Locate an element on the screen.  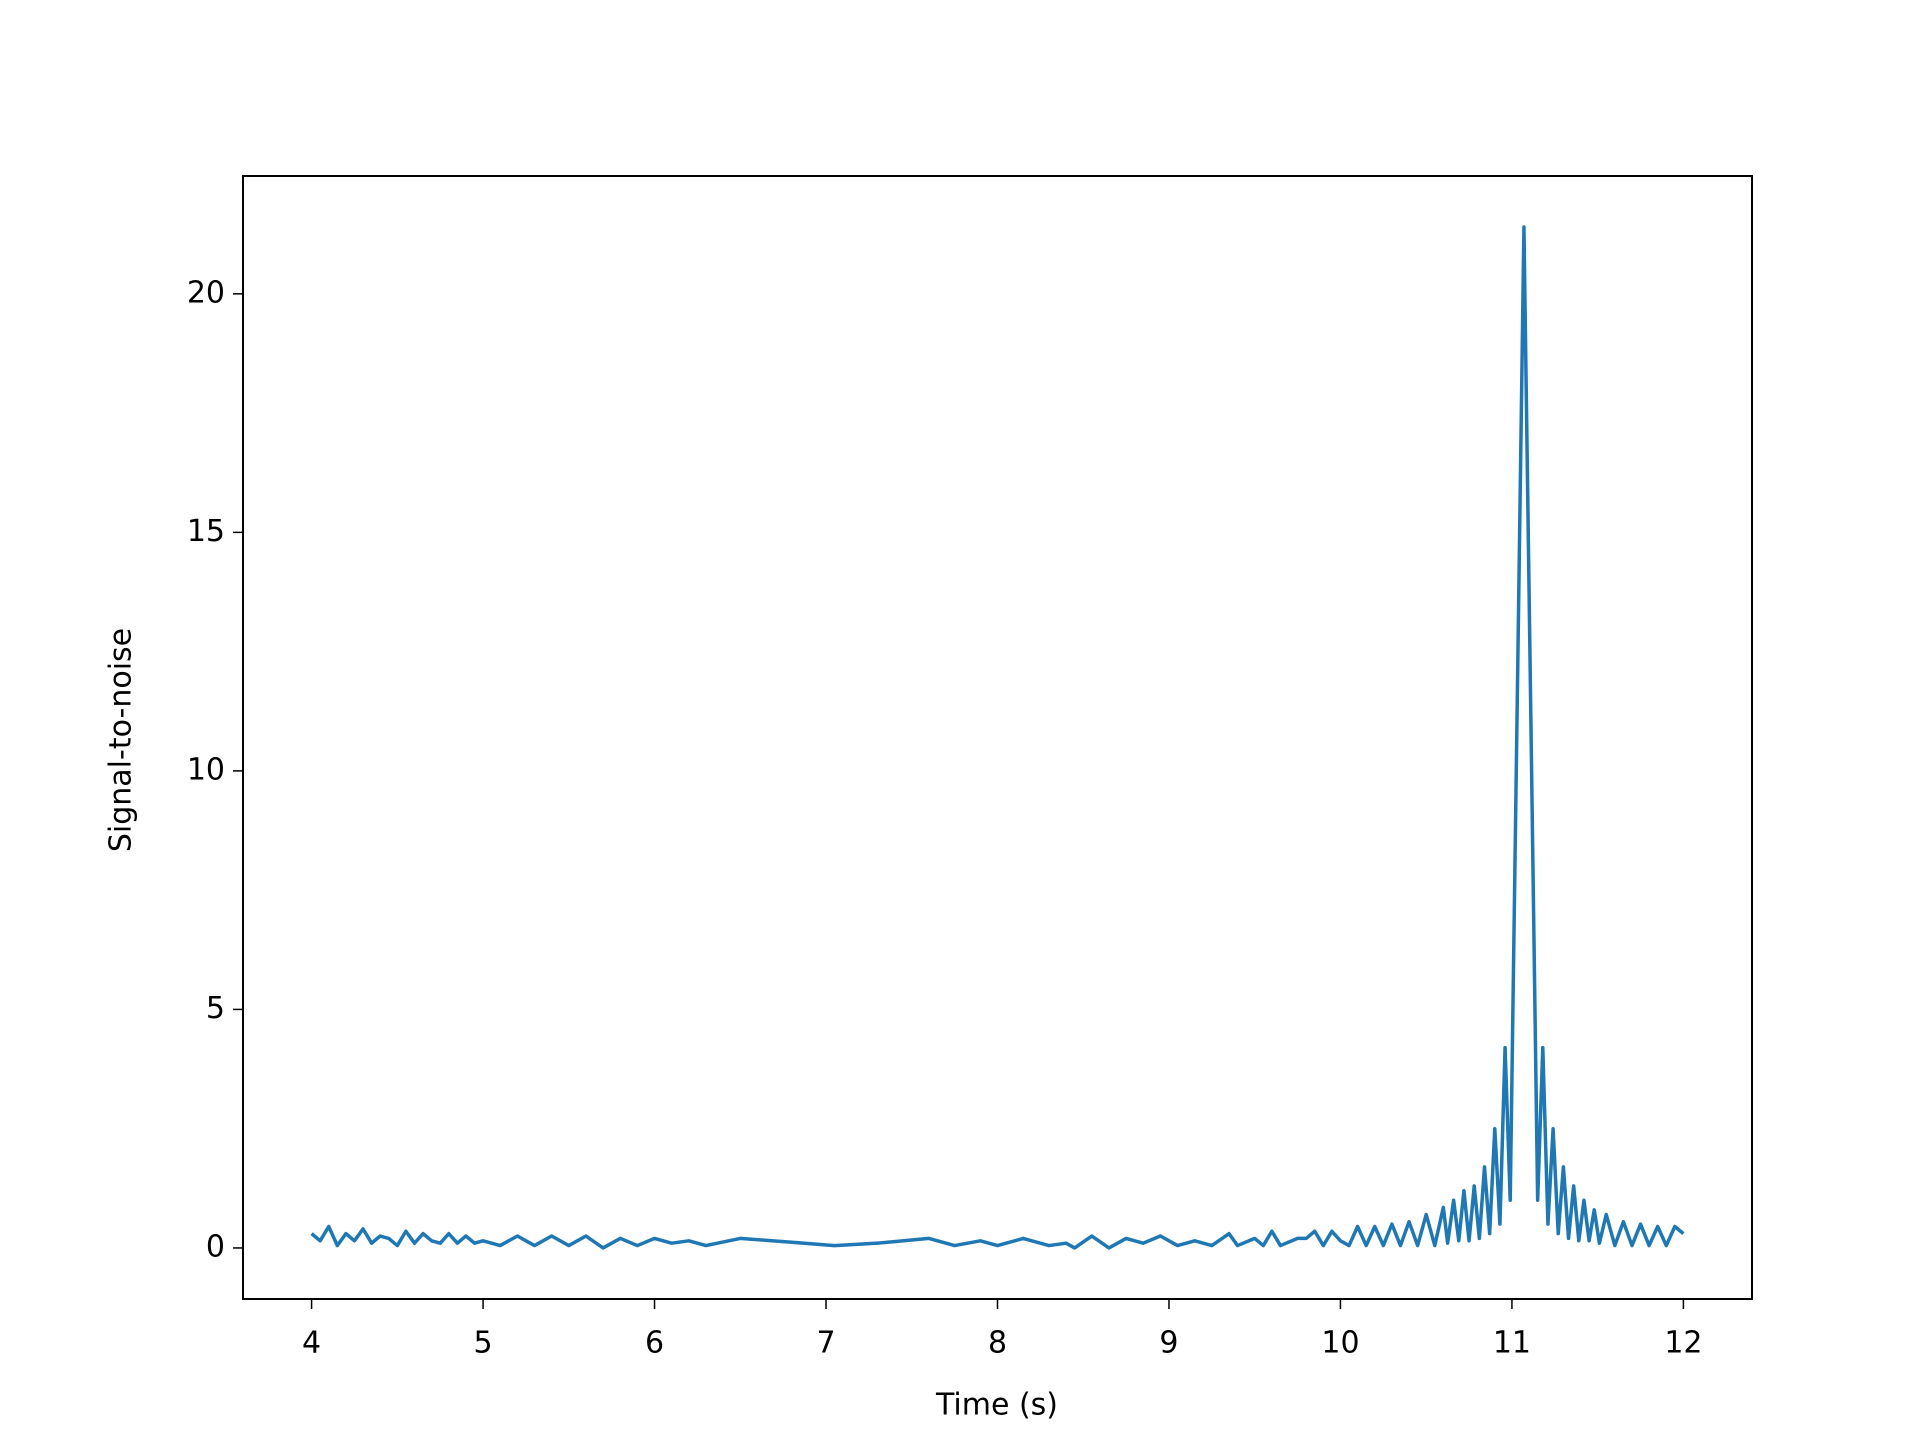
x-tick-label: 8 is located at coordinates (997, 1343).